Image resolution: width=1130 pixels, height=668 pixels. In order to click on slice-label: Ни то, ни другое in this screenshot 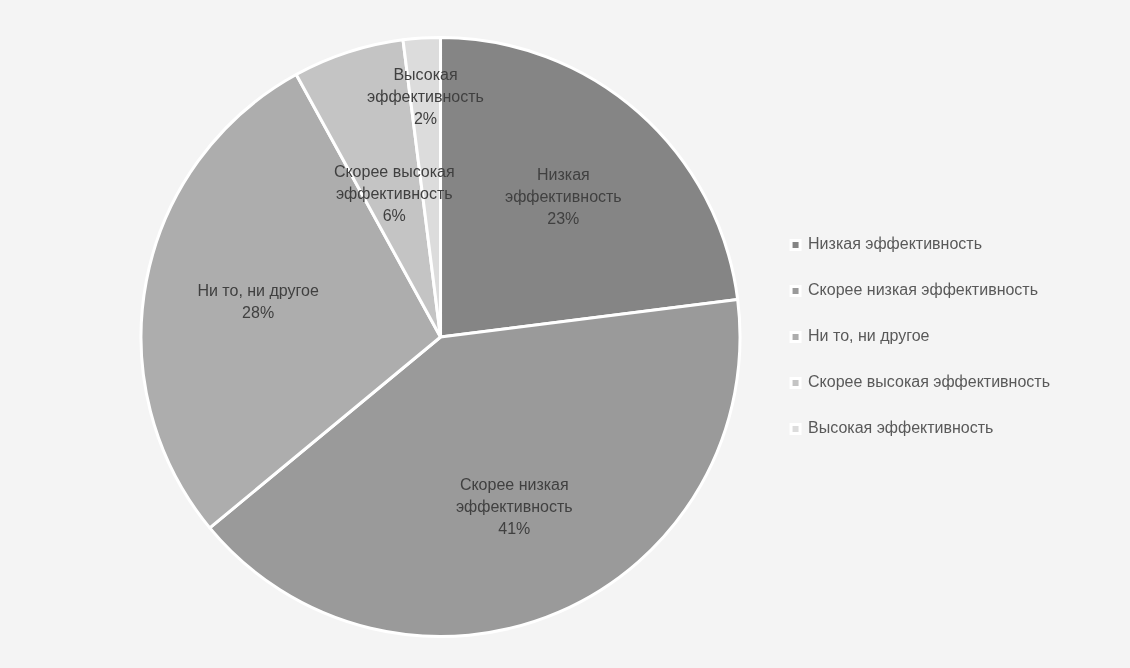, I will do `click(258, 290)`.